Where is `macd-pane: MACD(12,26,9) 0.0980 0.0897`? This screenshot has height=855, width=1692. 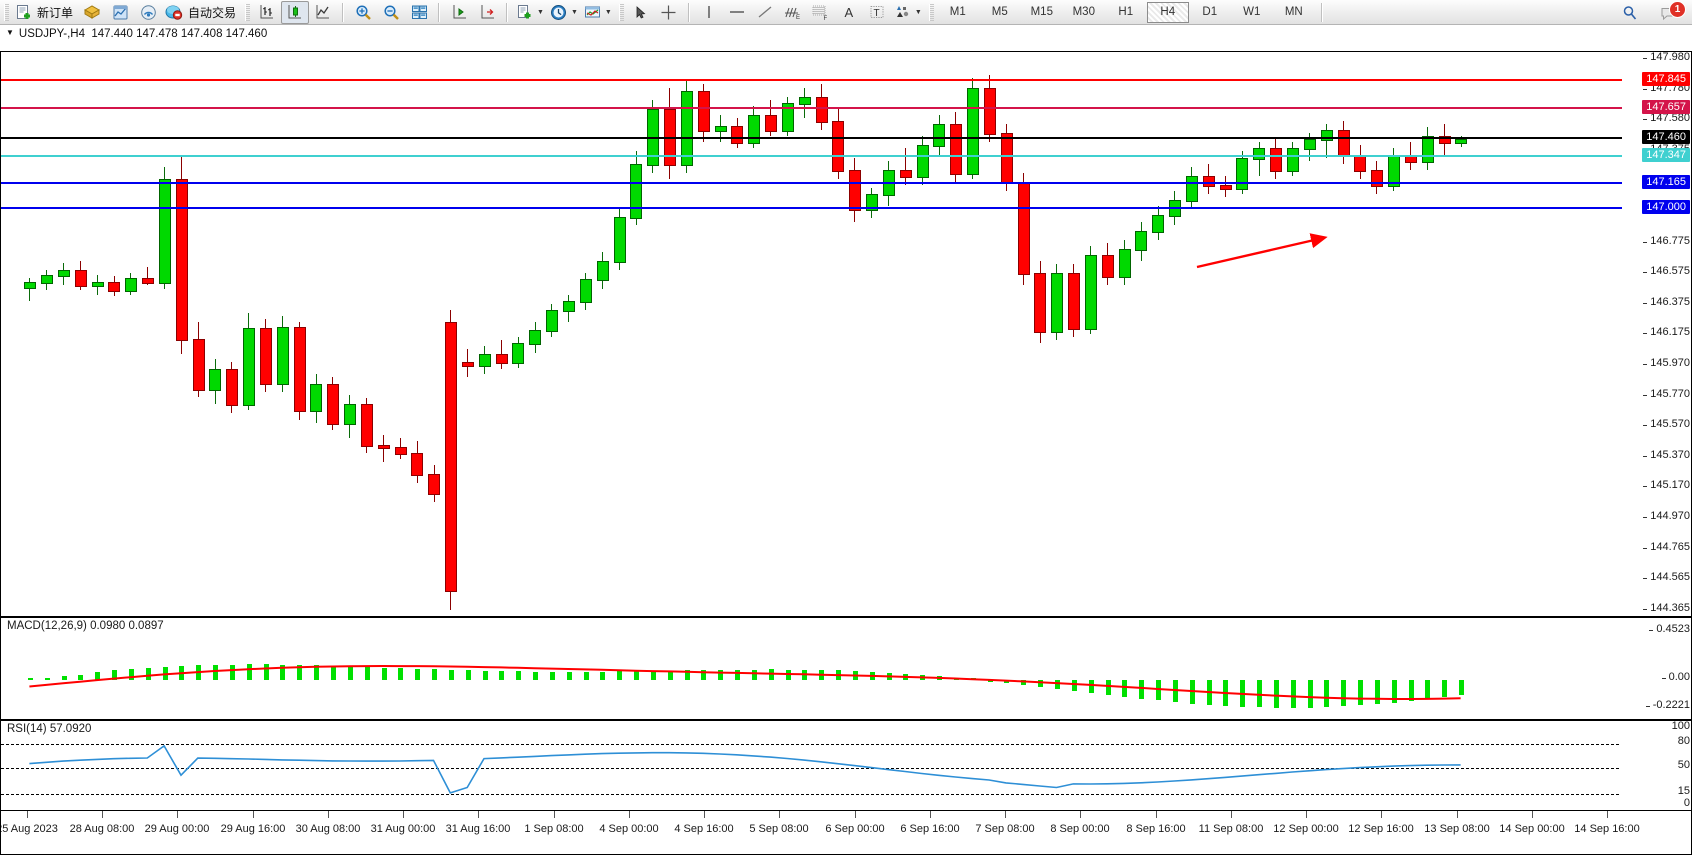 macd-pane: MACD(12,26,9) 0.0980 0.0897 is located at coordinates (846, 668).